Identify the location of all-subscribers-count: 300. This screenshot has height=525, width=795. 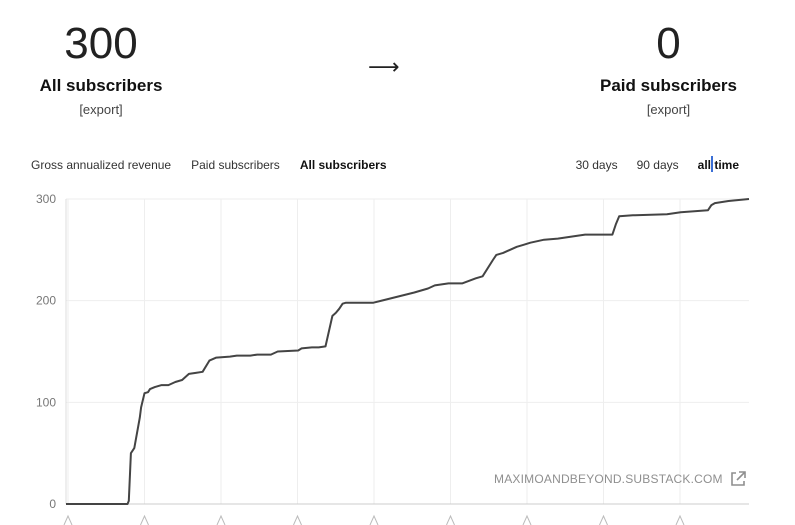
(101, 43).